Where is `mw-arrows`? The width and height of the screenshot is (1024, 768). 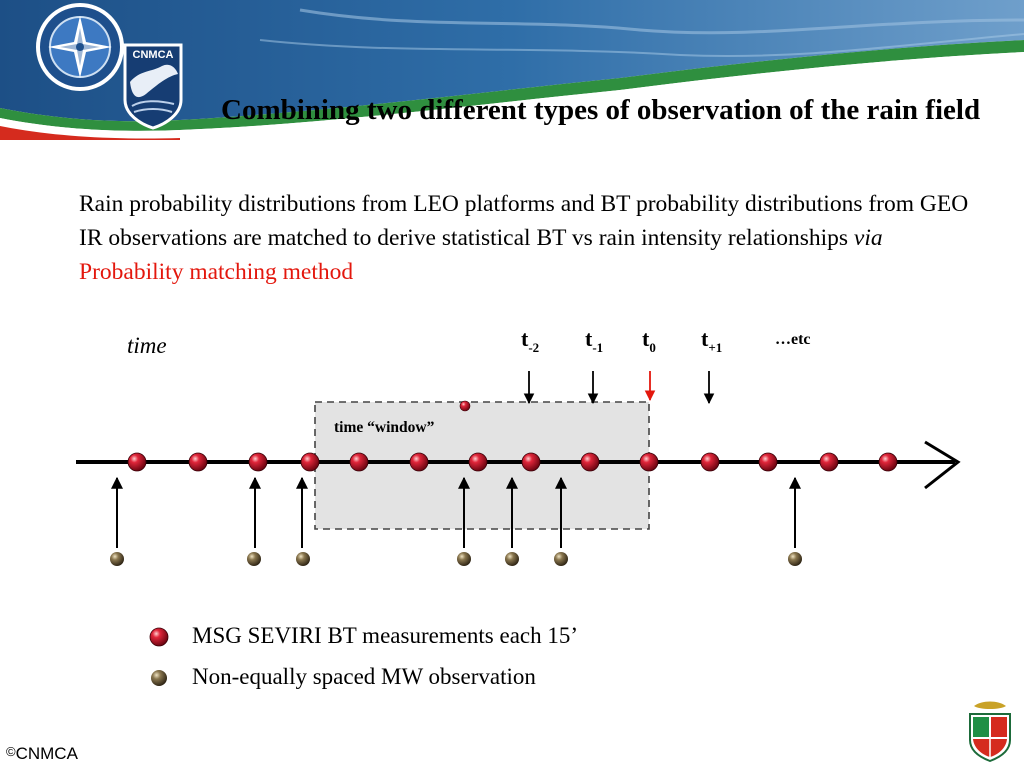
mw-arrows is located at coordinates (456, 512).